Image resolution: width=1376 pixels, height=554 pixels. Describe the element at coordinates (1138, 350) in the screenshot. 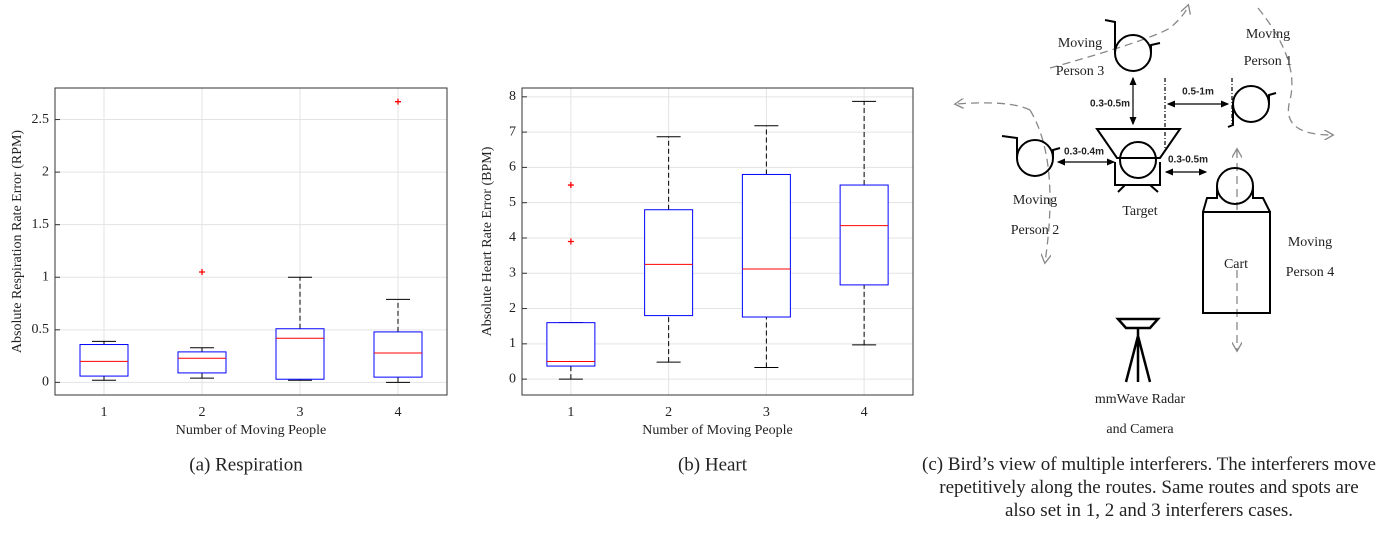

I see `radar-icon` at that location.